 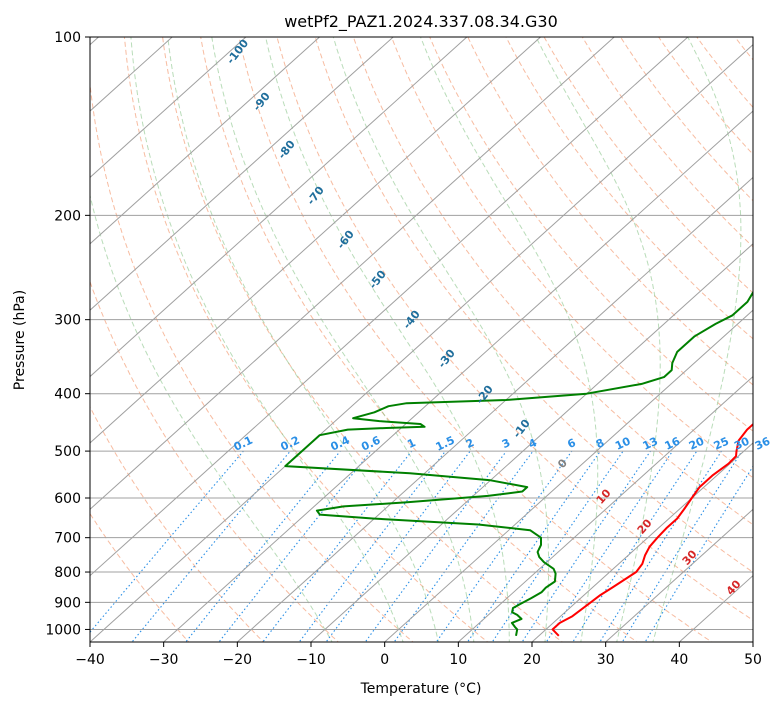 What do you see at coordinates (721, 444) in the screenshot?
I see `mixing-ratio-label: 25` at bounding box center [721, 444].